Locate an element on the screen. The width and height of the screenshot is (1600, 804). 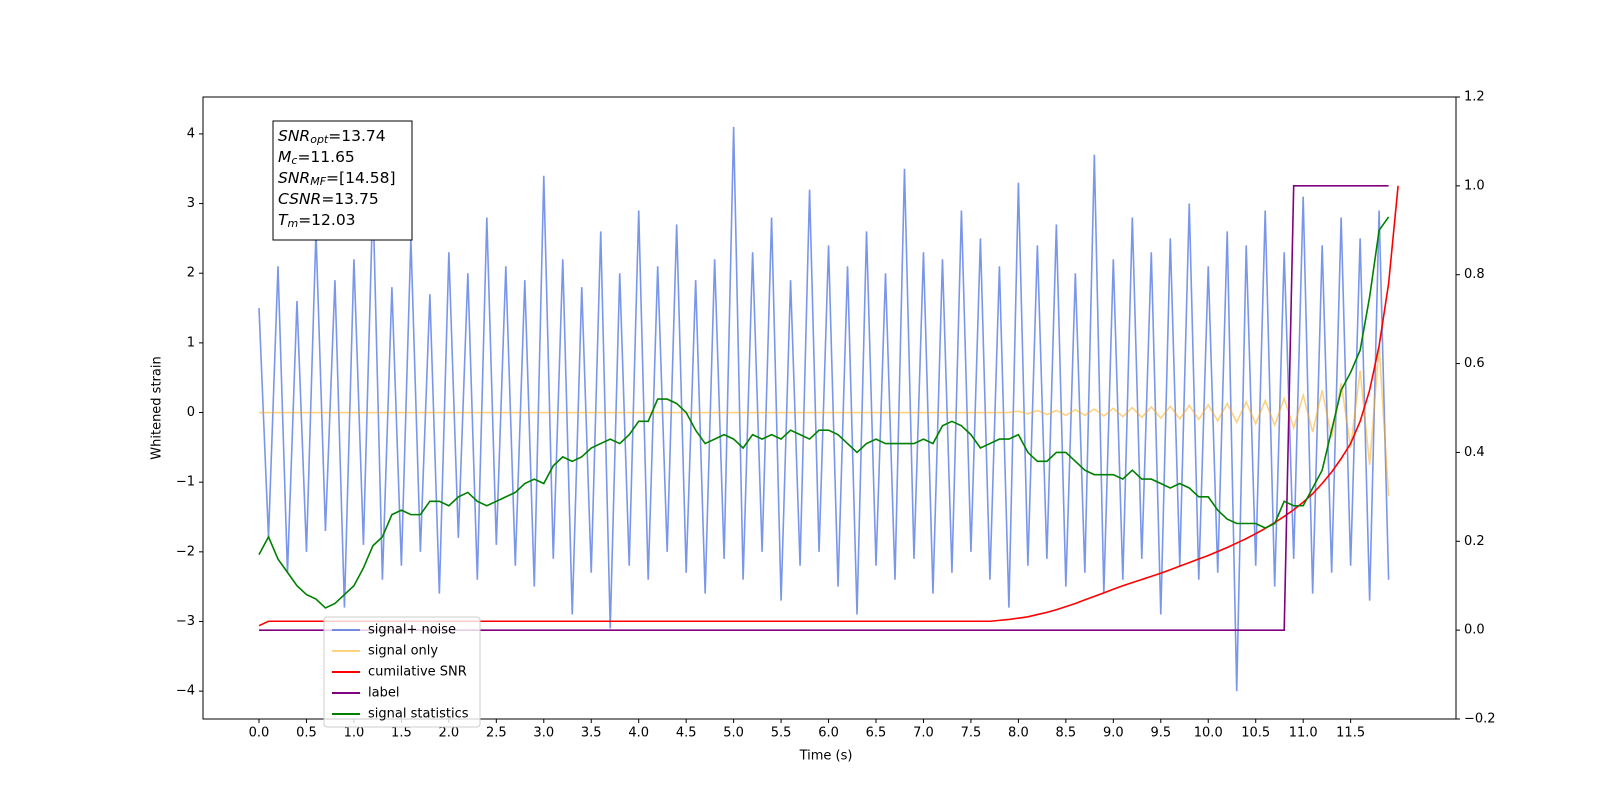
x-tick-label: 11.0 is located at coordinates (1303, 733).